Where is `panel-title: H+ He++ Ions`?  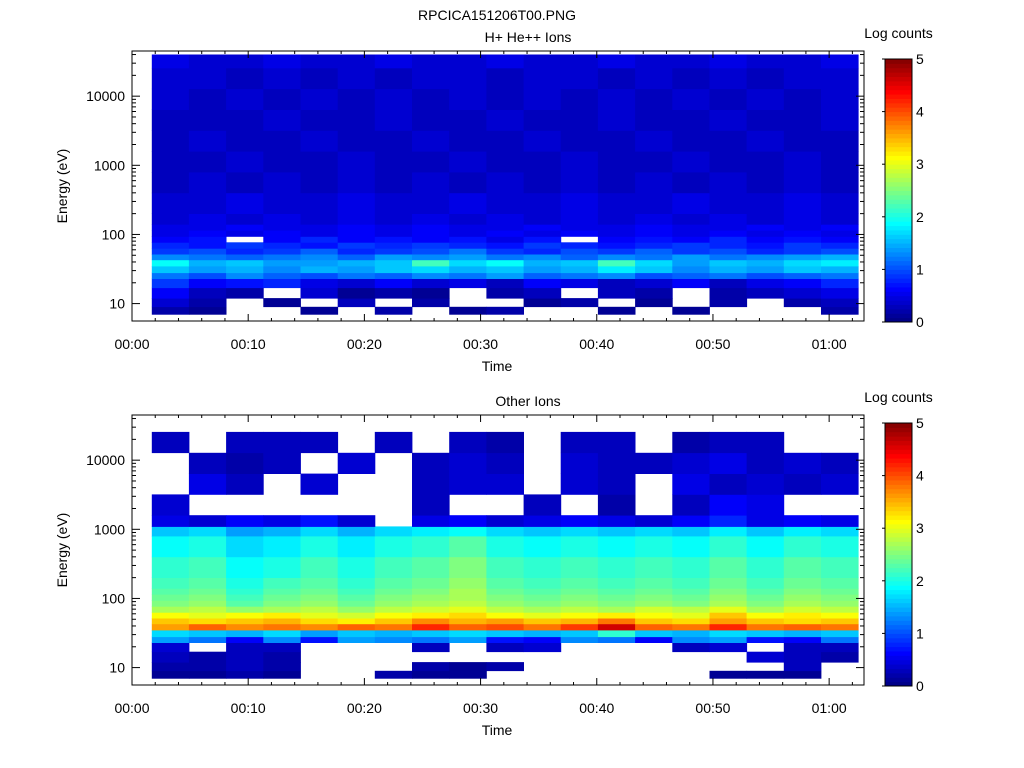
panel-title: H+ He++ Ions is located at coordinates (528, 37).